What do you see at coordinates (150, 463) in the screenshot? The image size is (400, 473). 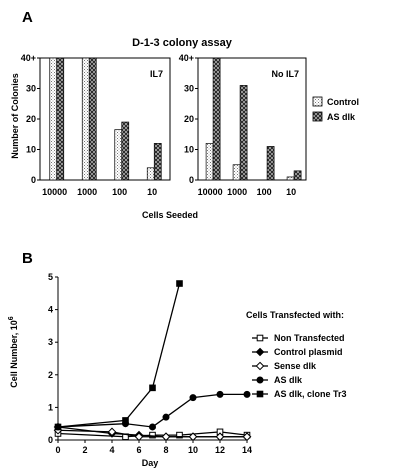 I see `chart-b-xlabel: Day` at bounding box center [150, 463].